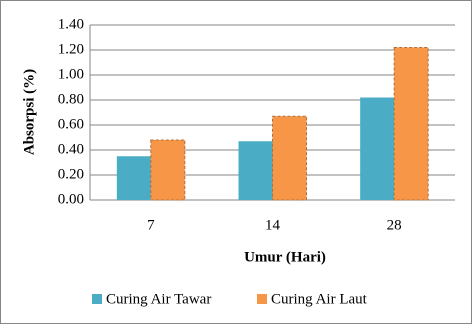  What do you see at coordinates (29, 112) in the screenshot?
I see `y-axis-title: Absorpsi (%)` at bounding box center [29, 112].